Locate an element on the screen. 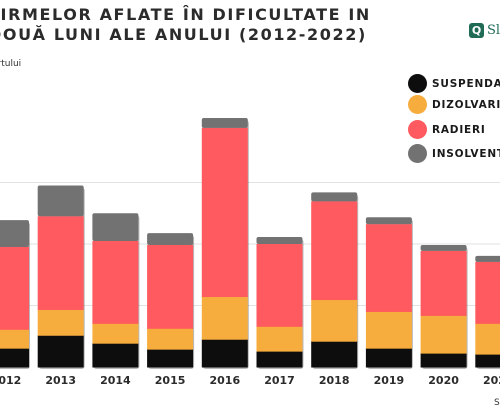 The image size is (500, 420). bar-2015-radieri is located at coordinates (170, 286).